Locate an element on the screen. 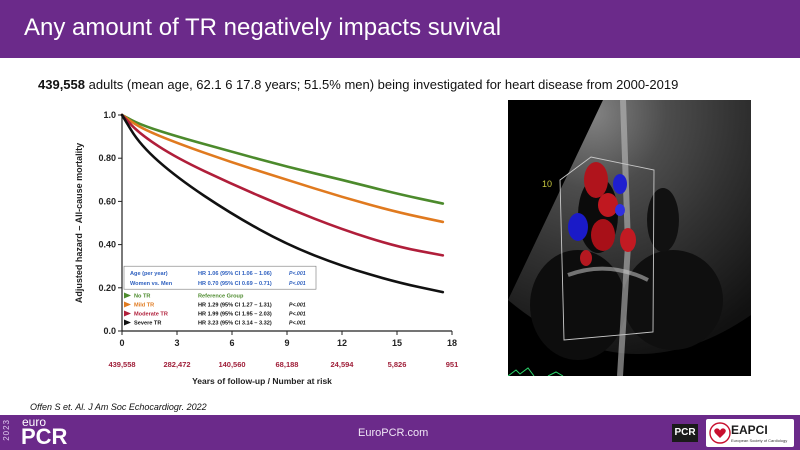 This screenshot has height=450, width=800. y-tick-label: 0.20 is located at coordinates (107, 288).